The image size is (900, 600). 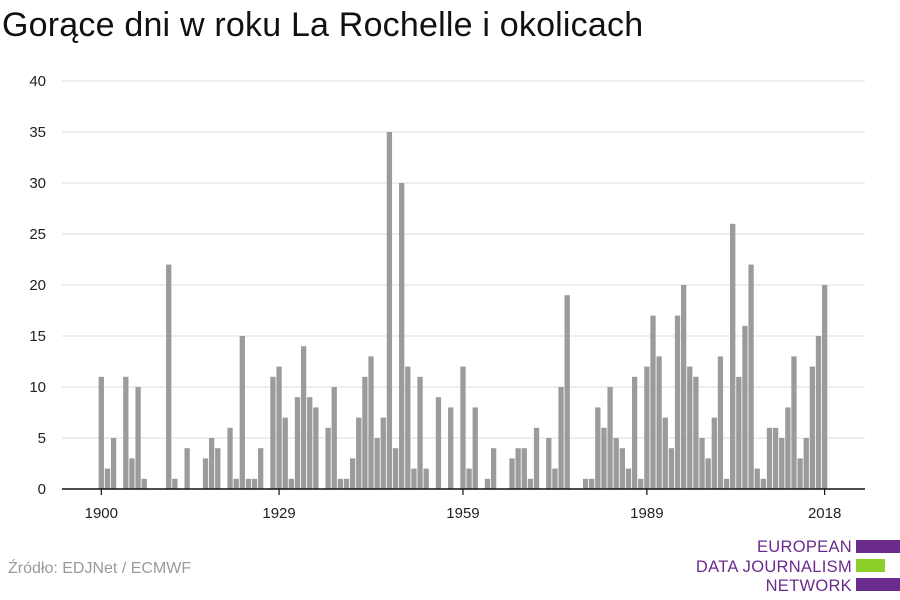 What do you see at coordinates (100, 568) in the screenshot?
I see `source-note: Źródło: EDJNet / ECMWF` at bounding box center [100, 568].